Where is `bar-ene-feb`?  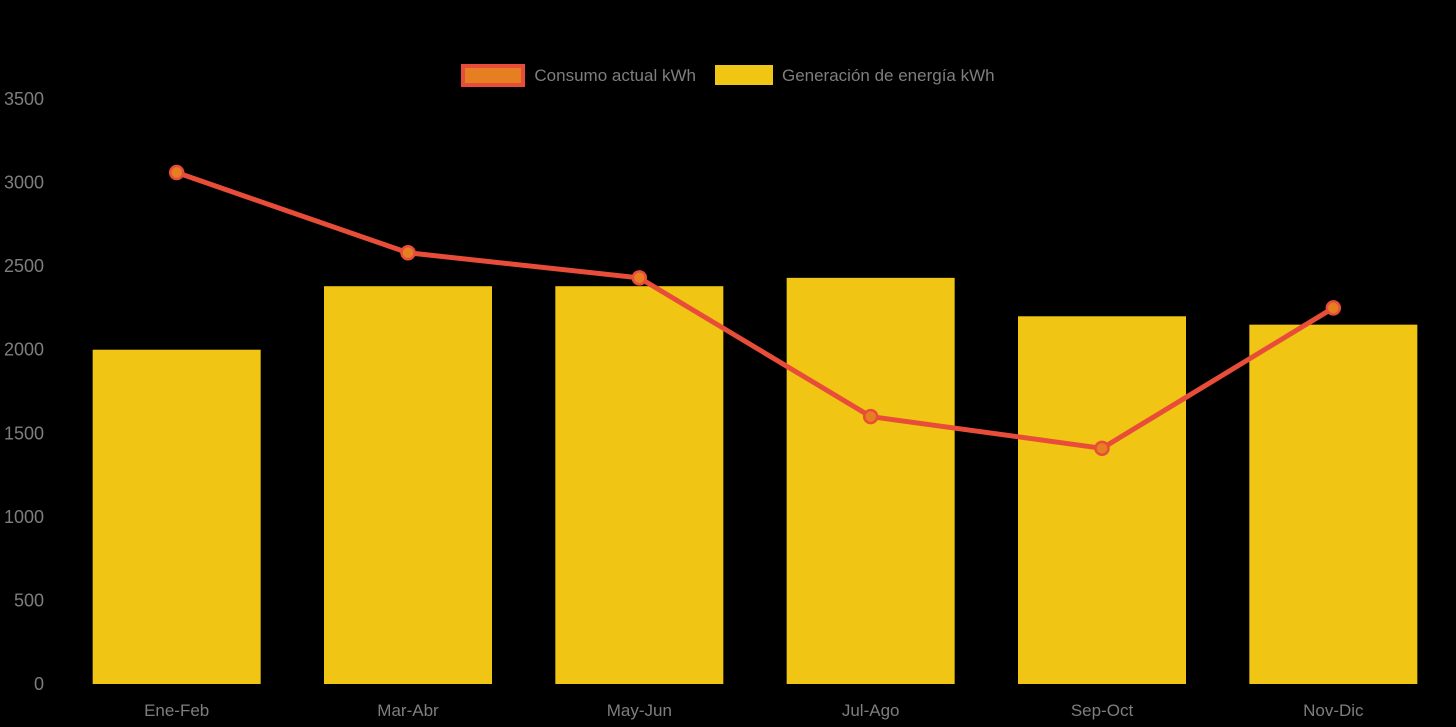 bar-ene-feb is located at coordinates (176, 516).